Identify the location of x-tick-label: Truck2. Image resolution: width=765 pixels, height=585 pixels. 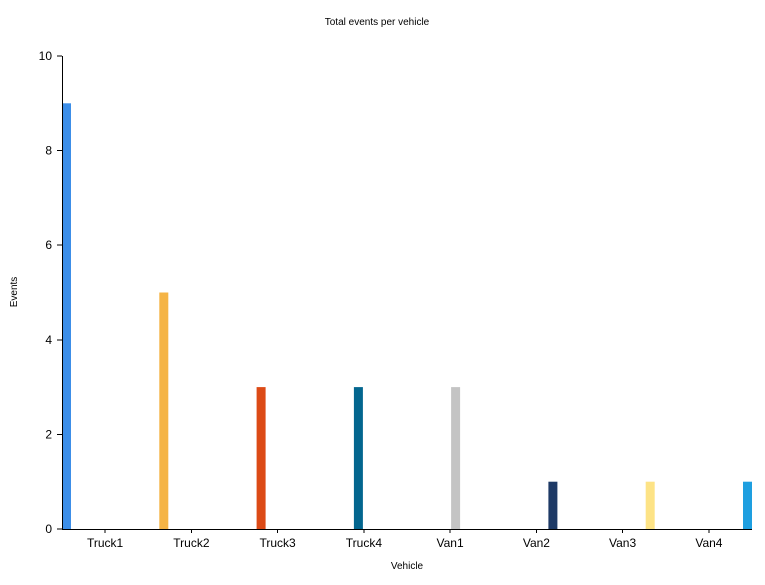
(191, 543).